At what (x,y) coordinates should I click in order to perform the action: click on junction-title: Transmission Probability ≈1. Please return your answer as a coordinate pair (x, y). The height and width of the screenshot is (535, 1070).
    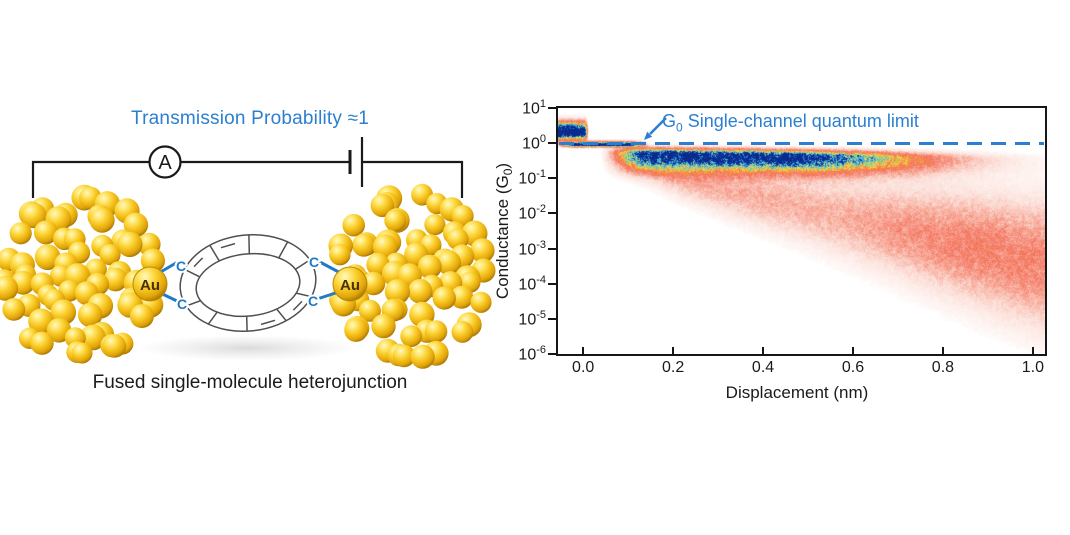
    Looking at the image, I should click on (250, 118).